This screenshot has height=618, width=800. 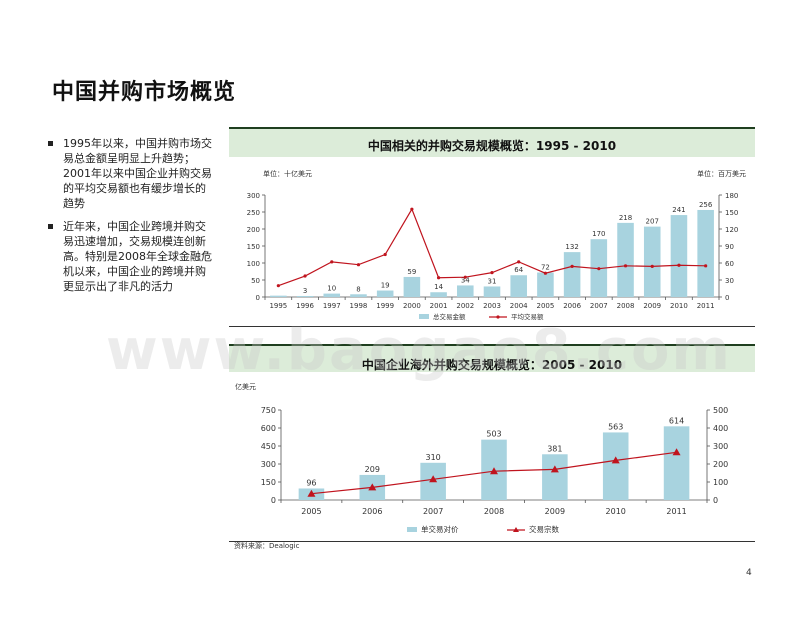 I want to click on x-tick-label: 1996, so click(x=305, y=306).